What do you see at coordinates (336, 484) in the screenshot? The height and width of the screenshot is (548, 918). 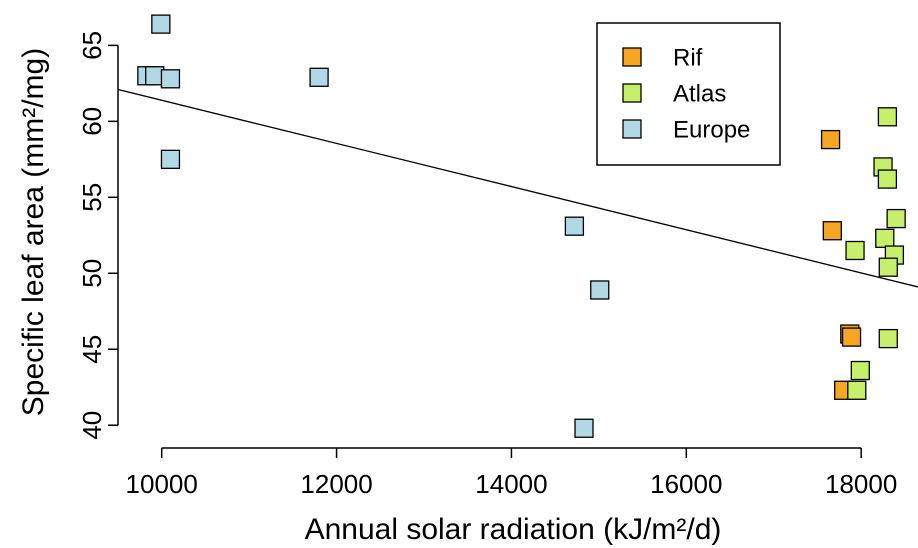 I see `x-tick-label: 12000` at bounding box center [336, 484].